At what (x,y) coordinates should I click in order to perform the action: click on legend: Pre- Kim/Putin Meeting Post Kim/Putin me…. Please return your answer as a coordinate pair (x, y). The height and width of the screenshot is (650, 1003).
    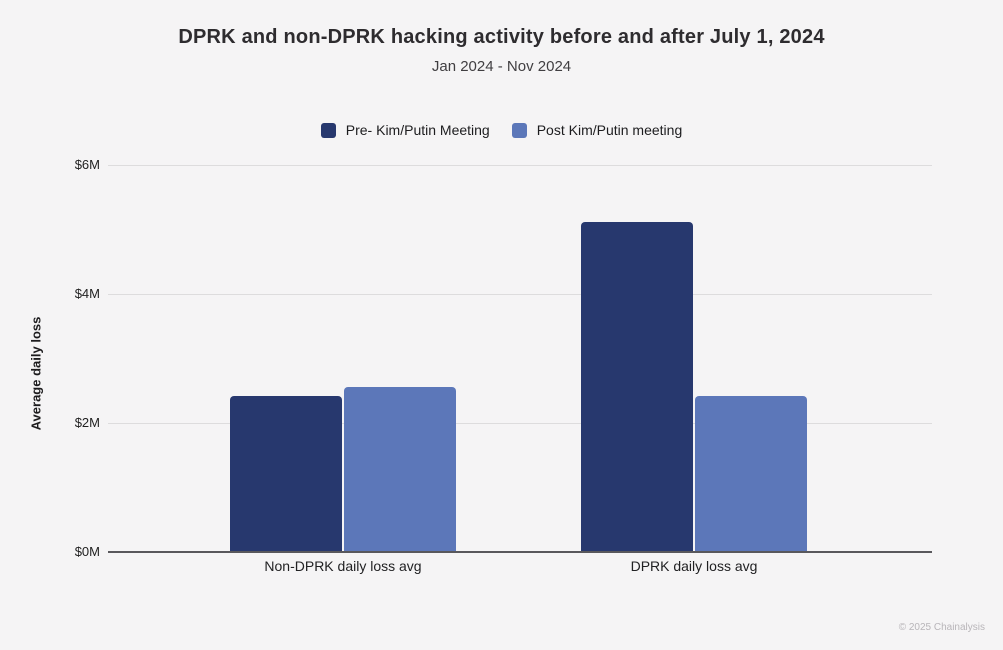
    Looking at the image, I should click on (501, 130).